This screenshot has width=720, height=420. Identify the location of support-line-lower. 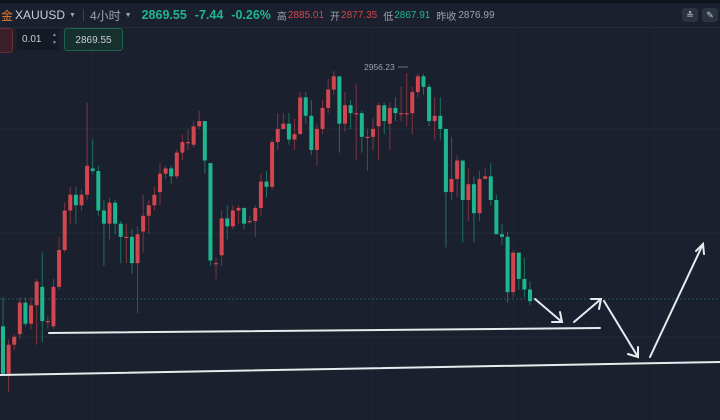
(360, 368).